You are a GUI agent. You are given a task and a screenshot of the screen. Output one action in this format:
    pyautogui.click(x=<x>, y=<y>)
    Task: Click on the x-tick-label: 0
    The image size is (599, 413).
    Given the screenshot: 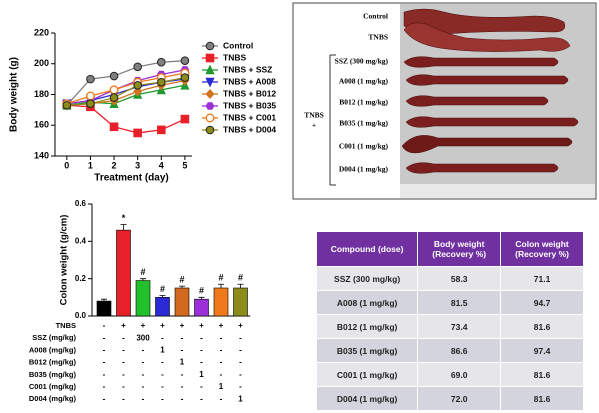 What is the action you would take?
    pyautogui.click(x=66, y=165)
    